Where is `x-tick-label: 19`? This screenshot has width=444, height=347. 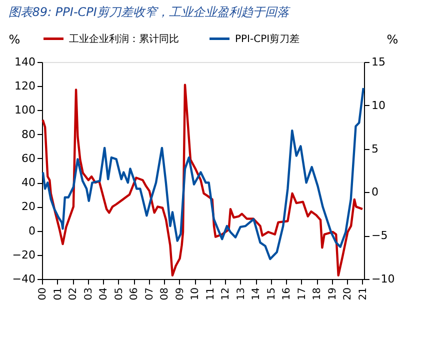 x-tick-label: 19 is located at coordinates (332, 294).